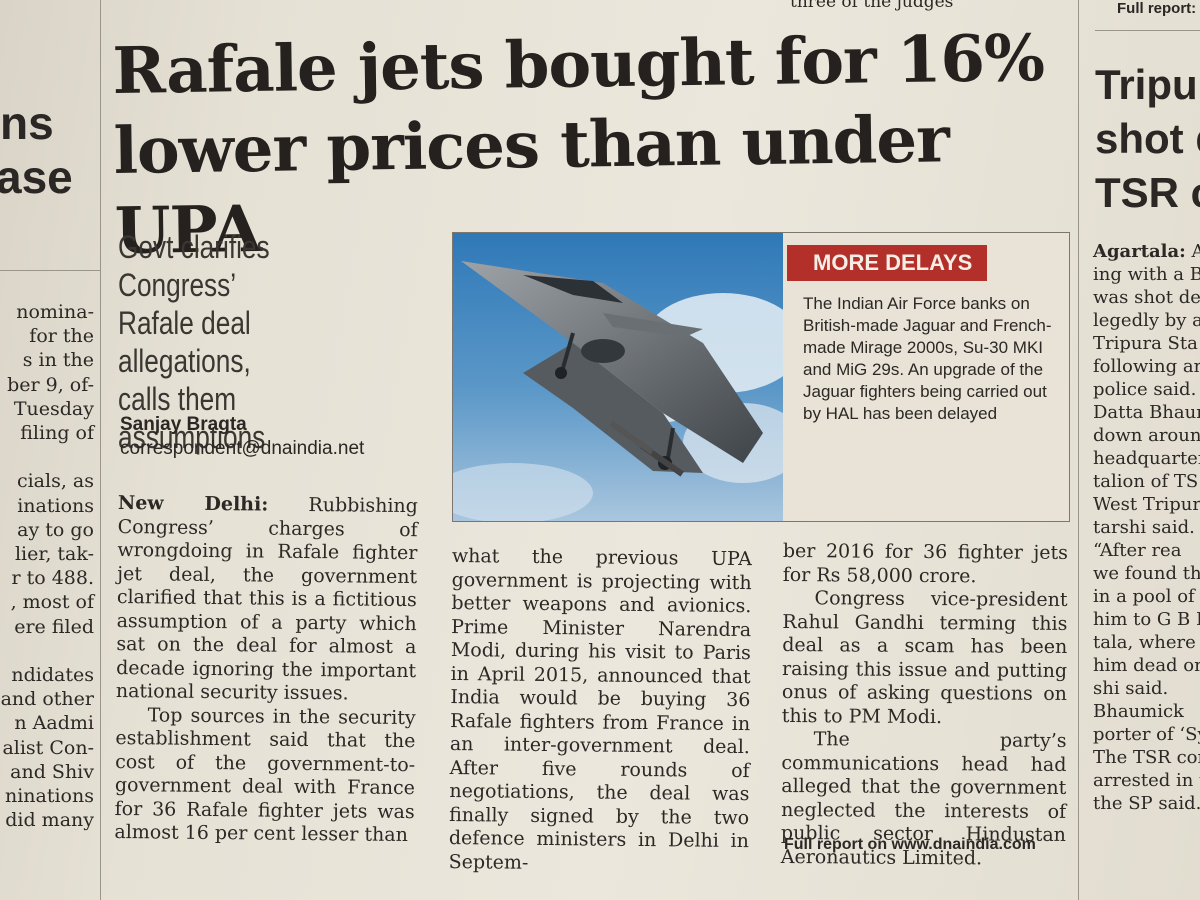 This screenshot has width=1200, height=900. I want to click on dateline: New Delhi:, so click(193, 504).